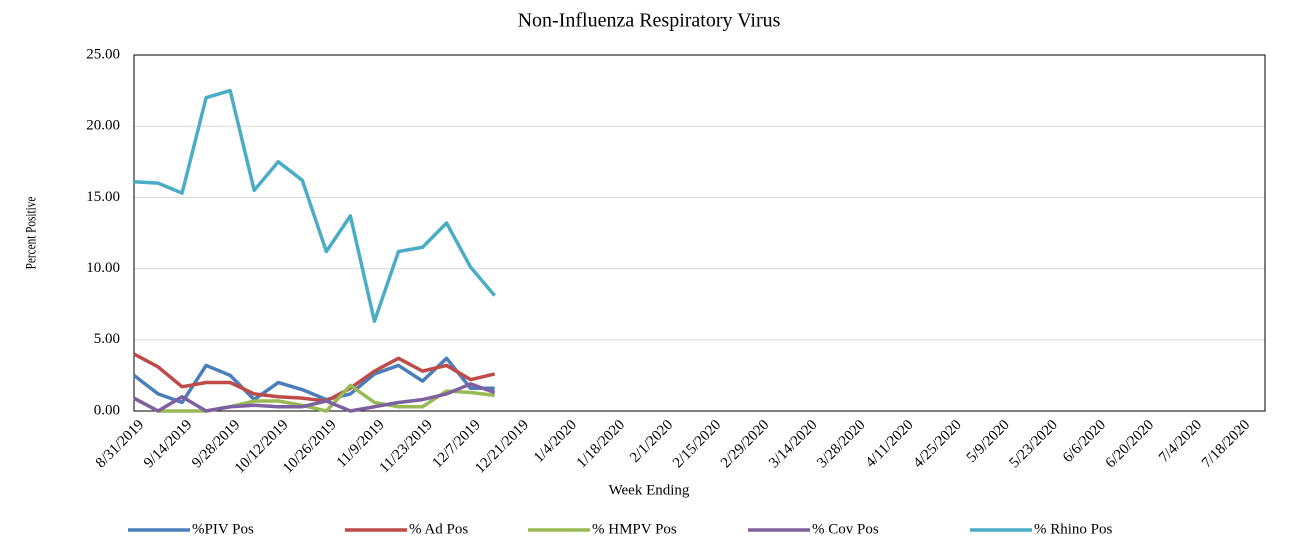 The height and width of the screenshot is (555, 1298). What do you see at coordinates (406, 446) in the screenshot?
I see `x-tick-label: 11/23/2019` at bounding box center [406, 446].